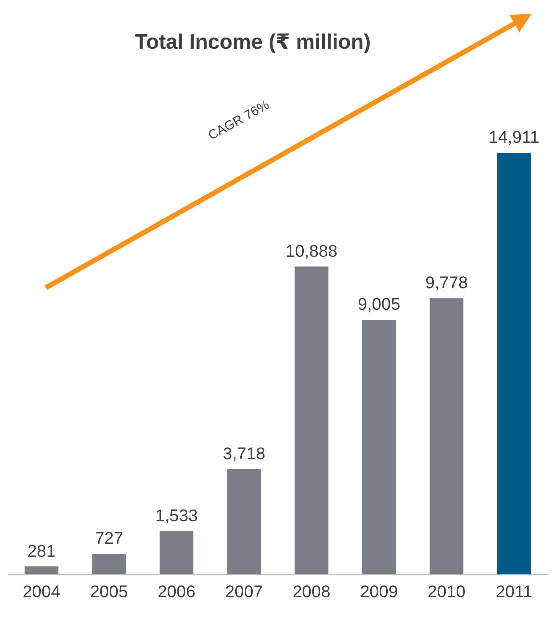 This screenshot has height=619, width=556. I want to click on x-tick-label: 2008, so click(311, 592).